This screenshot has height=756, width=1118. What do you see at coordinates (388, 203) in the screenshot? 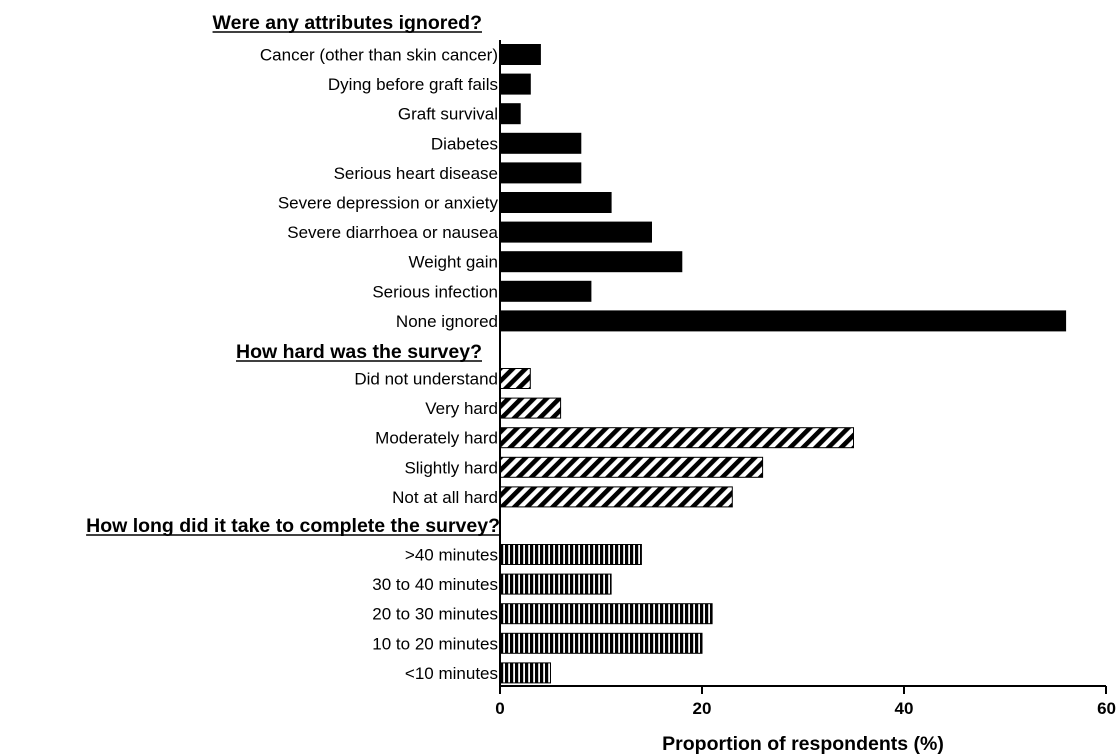
I see `category-label: Severe depression or anxiety` at bounding box center [388, 203].